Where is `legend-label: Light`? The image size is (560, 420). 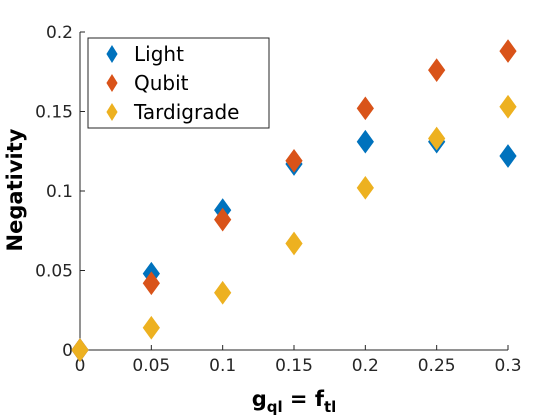
legend-label: Light is located at coordinates (159, 54).